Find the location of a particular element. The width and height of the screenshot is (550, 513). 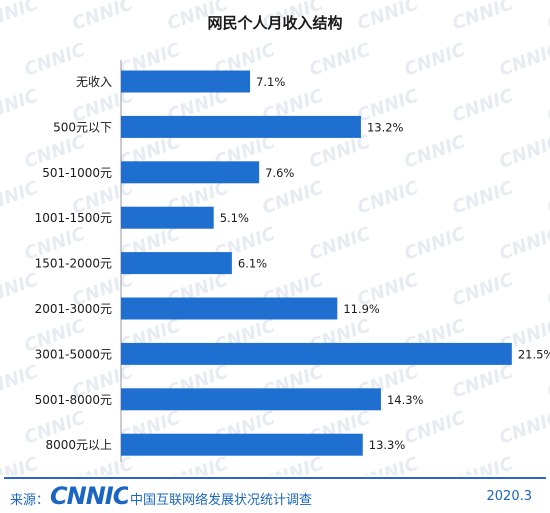

category-label: 501-1000元 is located at coordinates (77, 173).